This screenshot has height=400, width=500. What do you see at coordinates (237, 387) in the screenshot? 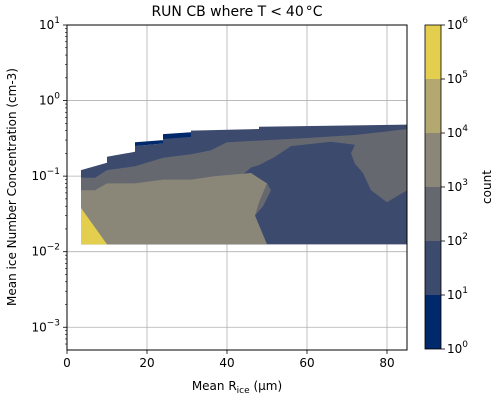
I see `x-axis-label: Mean Rice (μm)` at bounding box center [237, 387].